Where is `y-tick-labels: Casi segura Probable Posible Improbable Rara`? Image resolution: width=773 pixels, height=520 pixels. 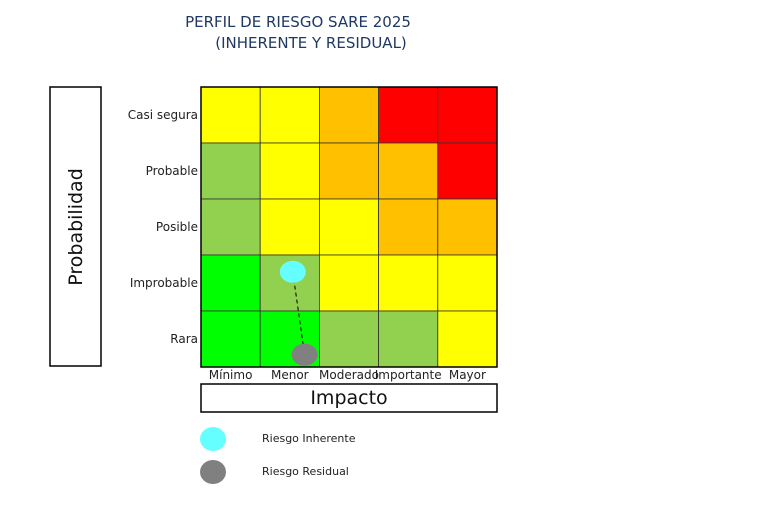 y-tick-labels: Casi segura Probable Posible Improbable Rara is located at coordinates (163, 227).